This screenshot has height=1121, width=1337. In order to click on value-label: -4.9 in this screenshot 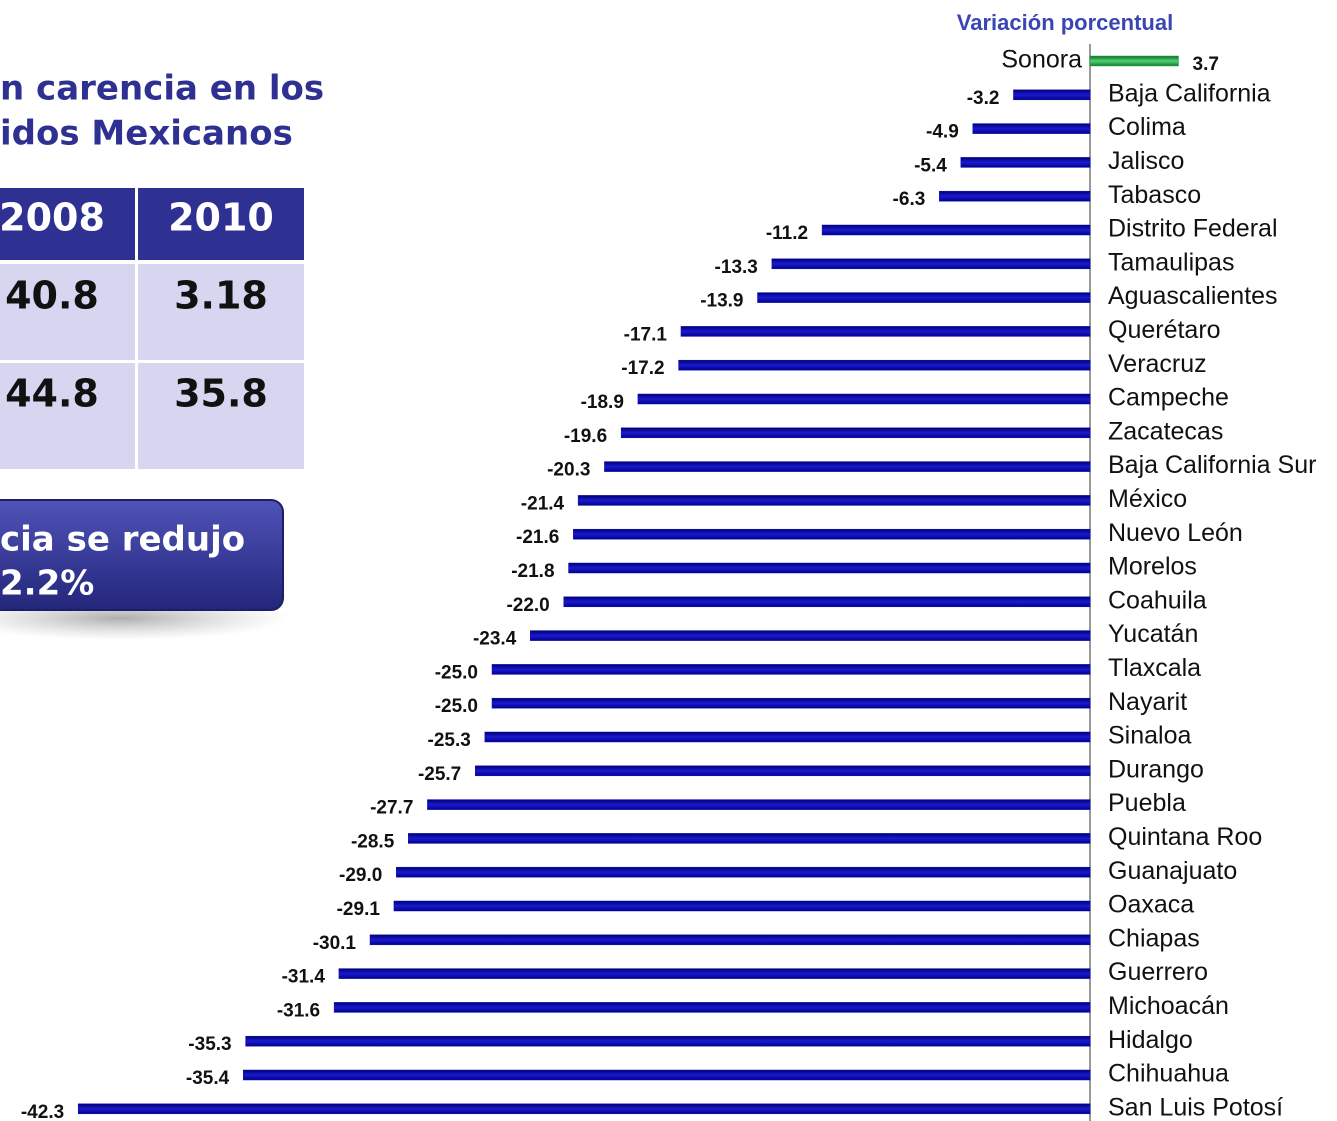, I will do `click(942, 132)`.